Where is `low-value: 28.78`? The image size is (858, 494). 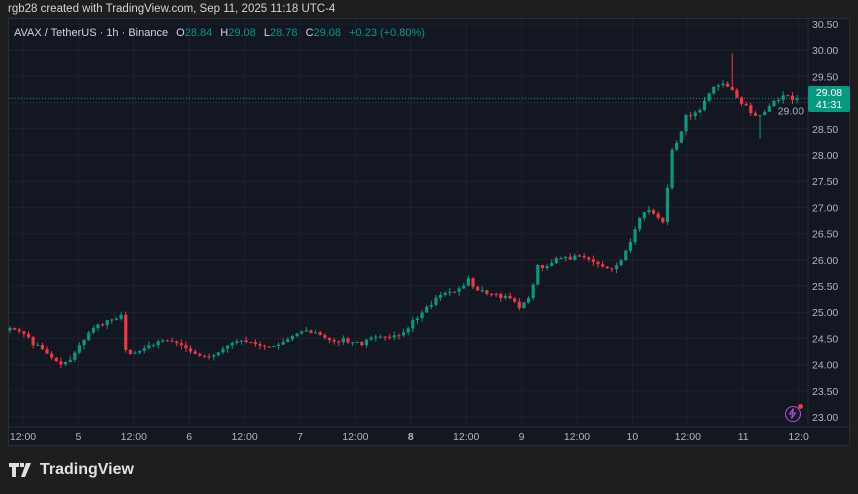
low-value: 28.78 is located at coordinates (283, 33).